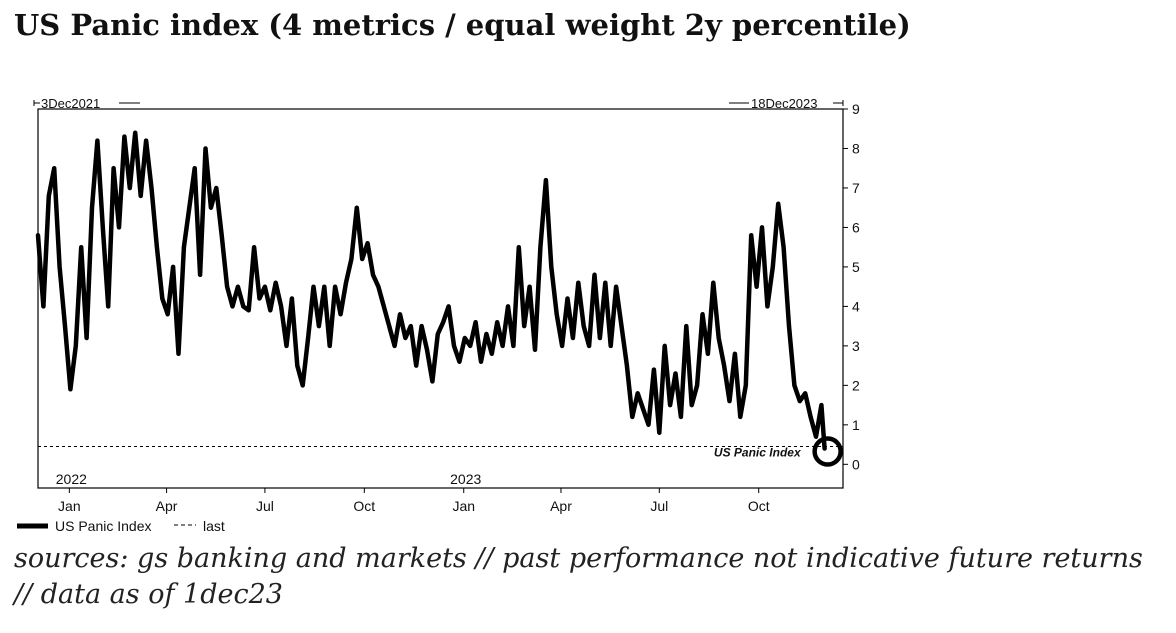  Describe the element at coordinates (856, 267) in the screenshot. I see `y-tick-label: 5` at that location.